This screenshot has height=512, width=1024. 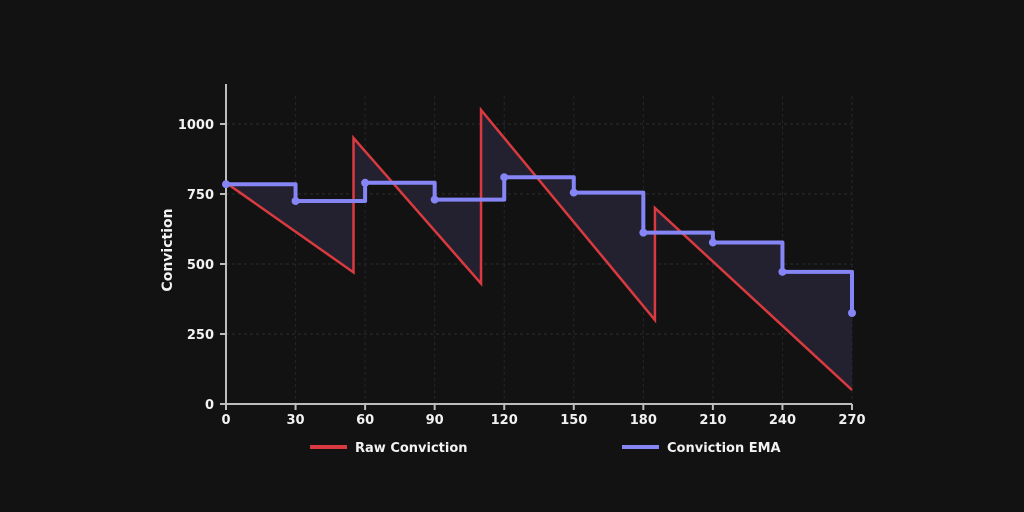 I want to click on x-tick-label: 30, so click(x=296, y=420).